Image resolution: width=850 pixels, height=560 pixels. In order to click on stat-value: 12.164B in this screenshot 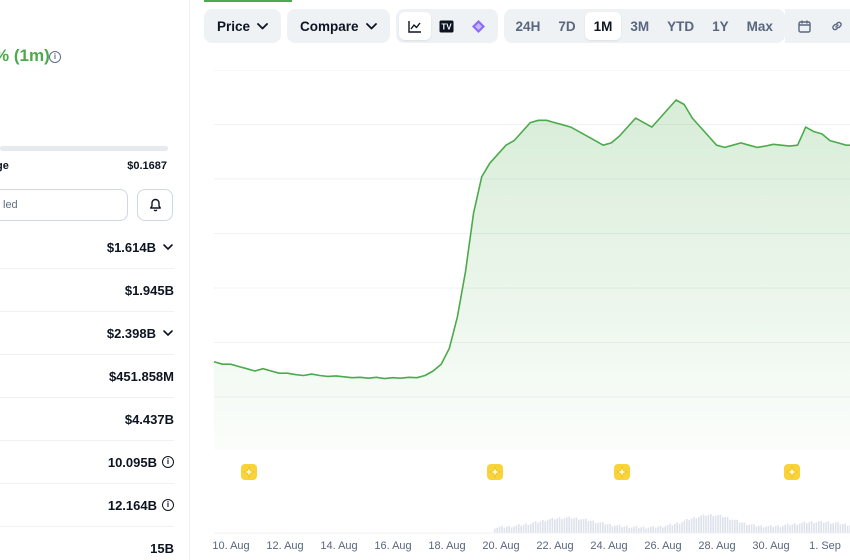, I will do `click(132, 505)`.